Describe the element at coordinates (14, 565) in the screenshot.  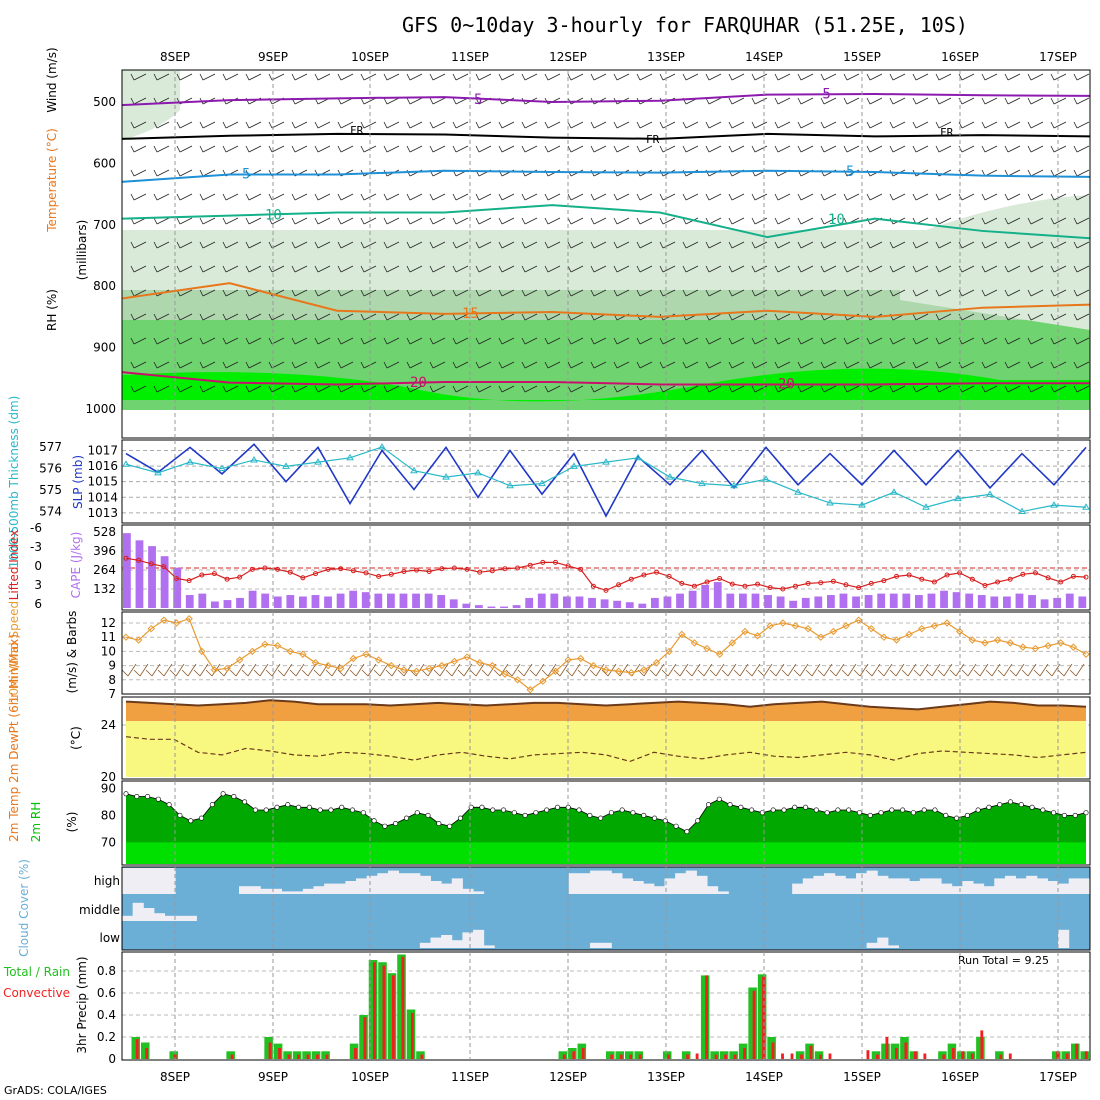
I see `ylabel-lifted-index: Lifted Index` at that location.